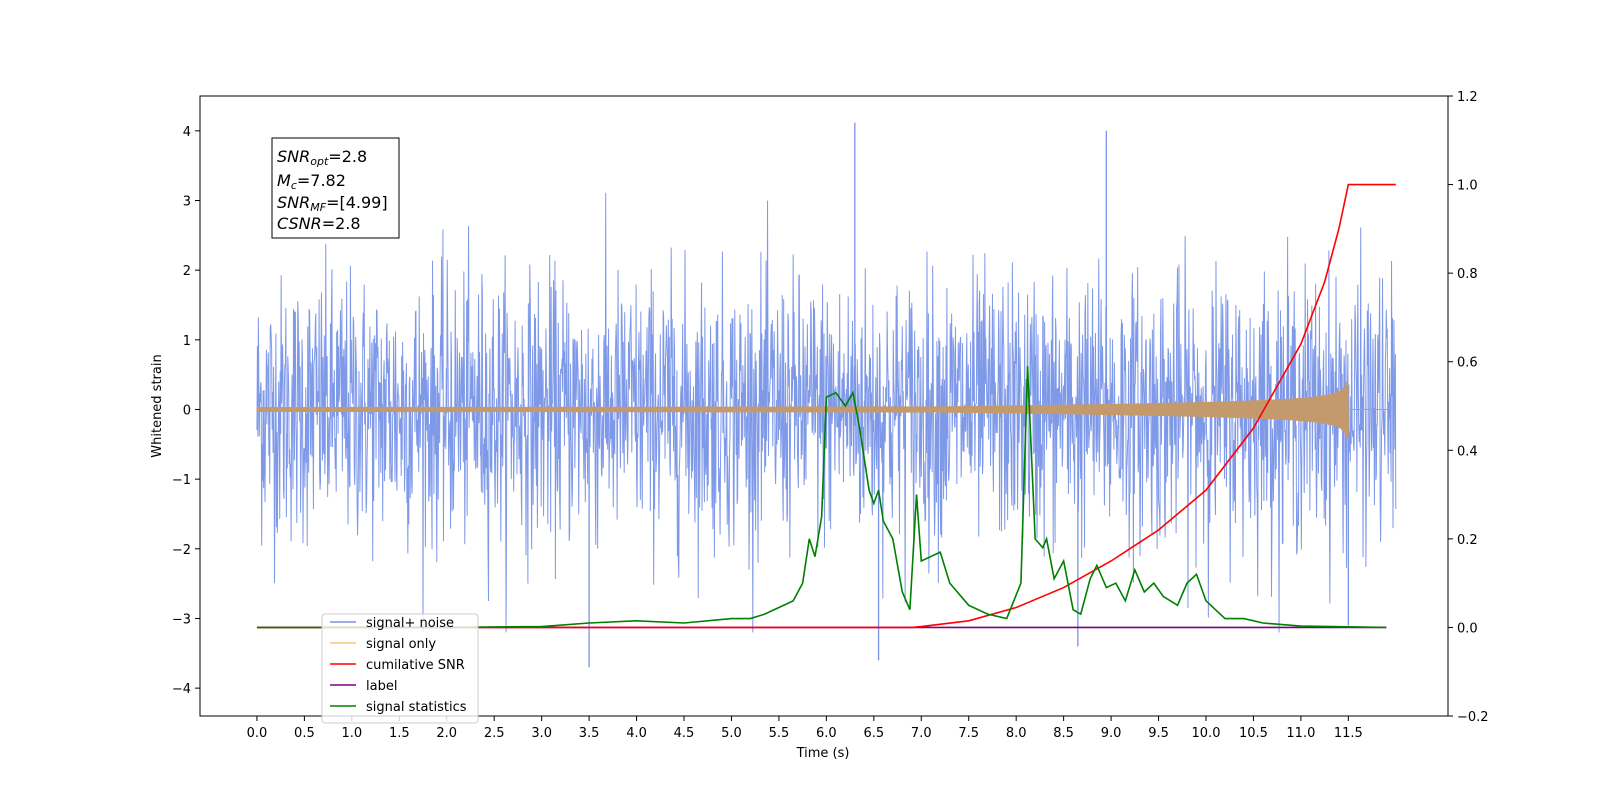  I want to click on x-axis-label: Time (s), so click(823, 753).